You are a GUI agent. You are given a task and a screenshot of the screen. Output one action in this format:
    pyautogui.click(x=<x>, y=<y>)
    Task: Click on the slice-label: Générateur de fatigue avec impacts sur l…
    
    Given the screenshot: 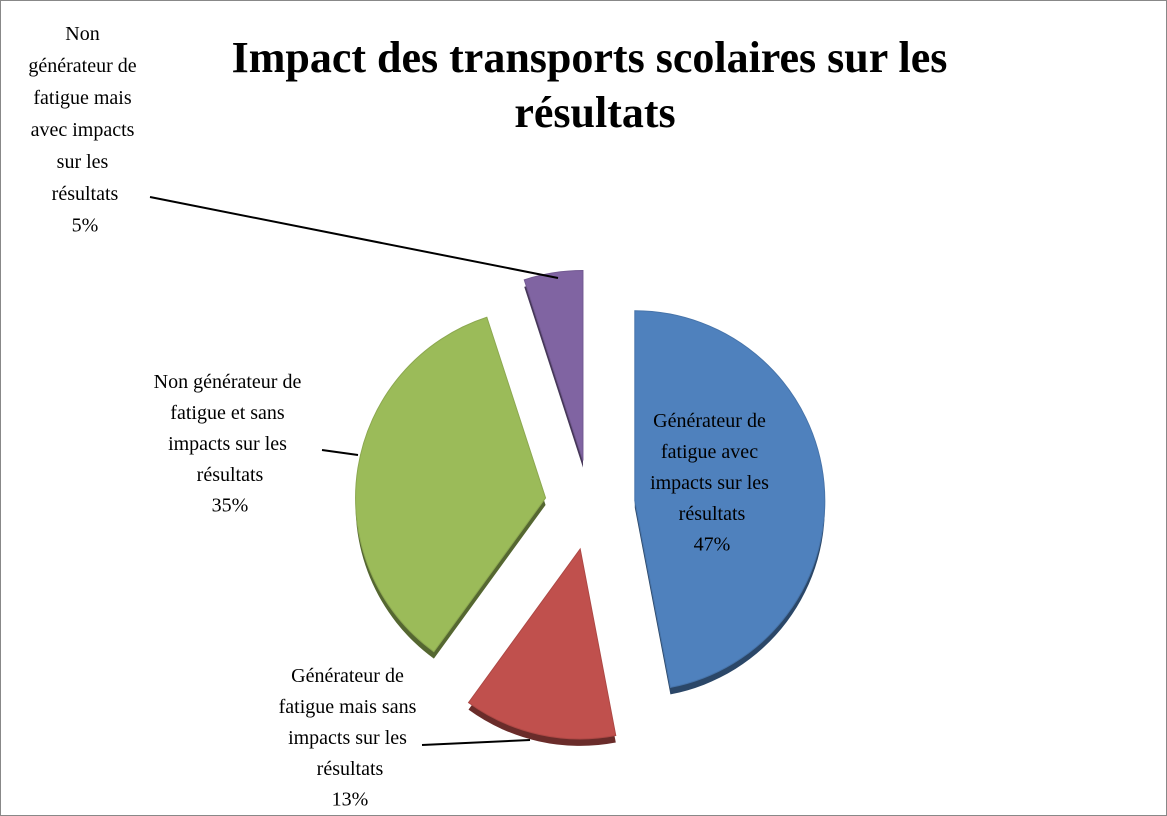 What is the action you would take?
    pyautogui.click(x=712, y=467)
    